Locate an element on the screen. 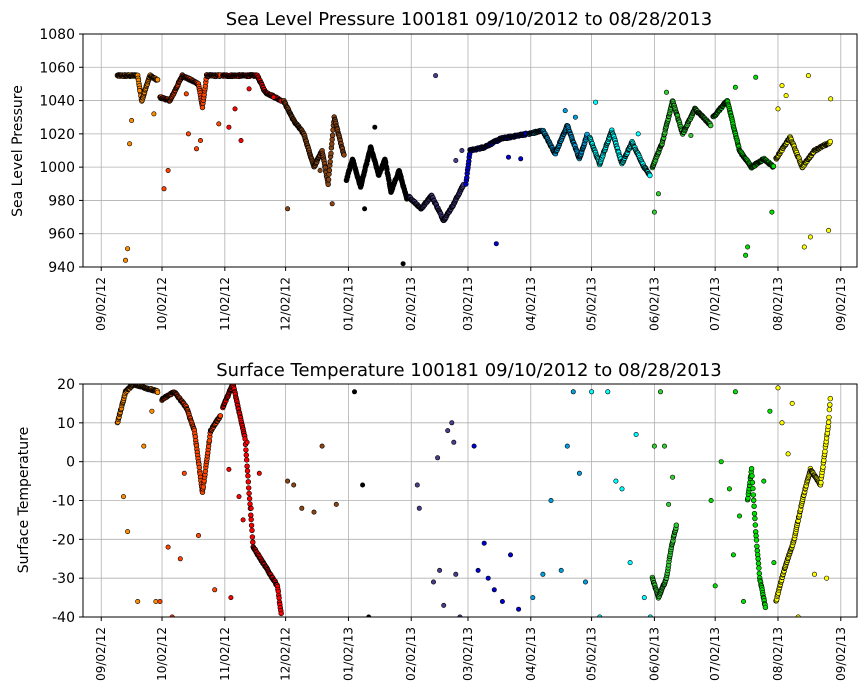 The height and width of the screenshot is (700, 867). x-tick-label: 12/02/12 is located at coordinates (286, 304).